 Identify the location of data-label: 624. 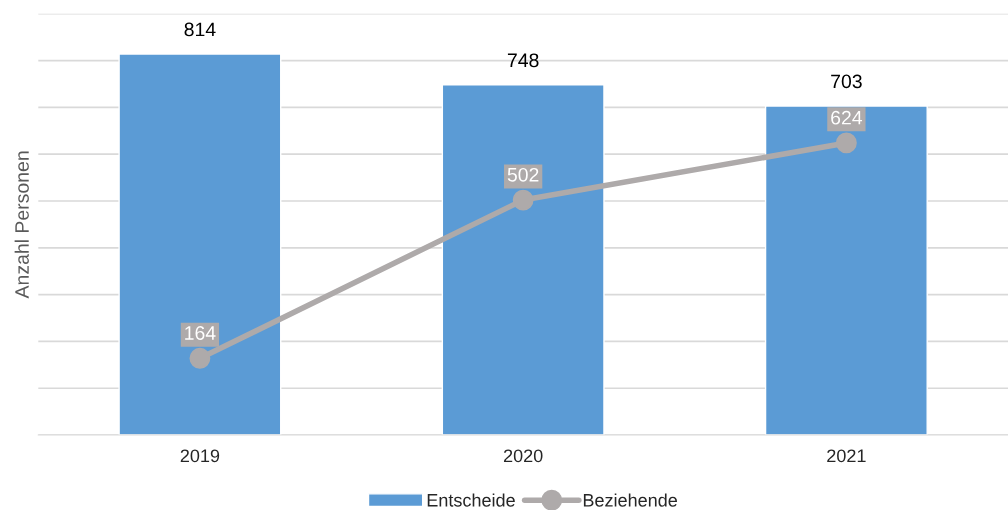
(847, 117).